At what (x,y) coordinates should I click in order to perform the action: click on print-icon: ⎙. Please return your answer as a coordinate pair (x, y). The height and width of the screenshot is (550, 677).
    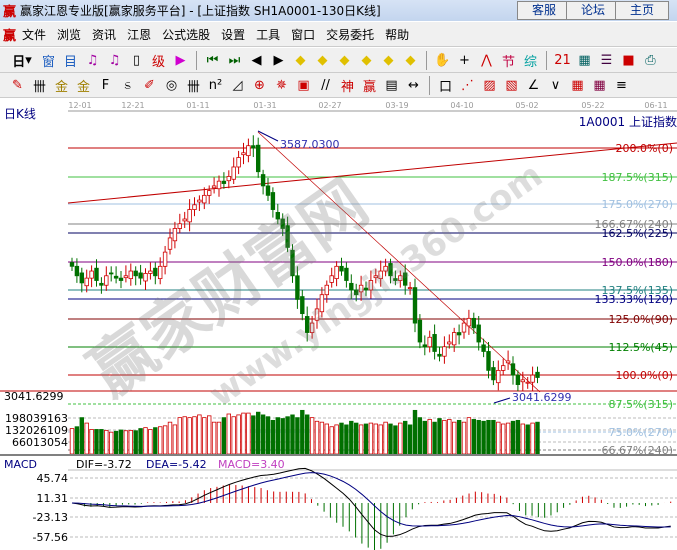
    Looking at the image, I should click on (650, 60).